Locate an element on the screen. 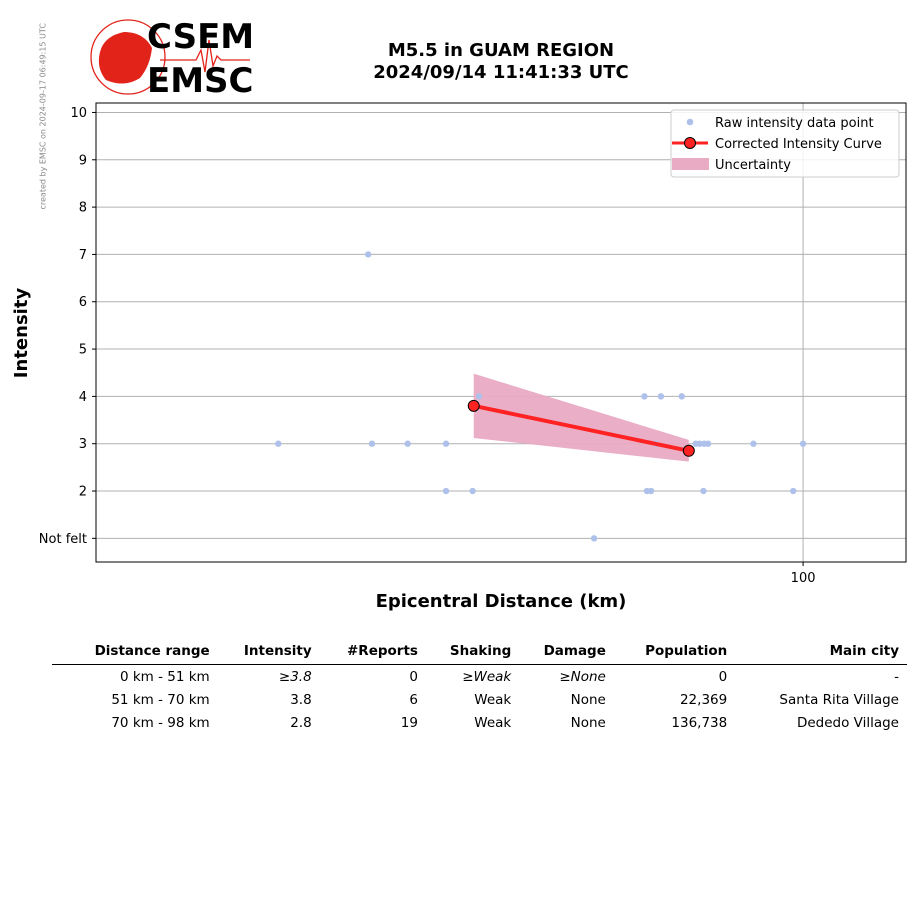 The height and width of the screenshot is (905, 915). table-cell: 0 km - 51 km is located at coordinates (164, 677).